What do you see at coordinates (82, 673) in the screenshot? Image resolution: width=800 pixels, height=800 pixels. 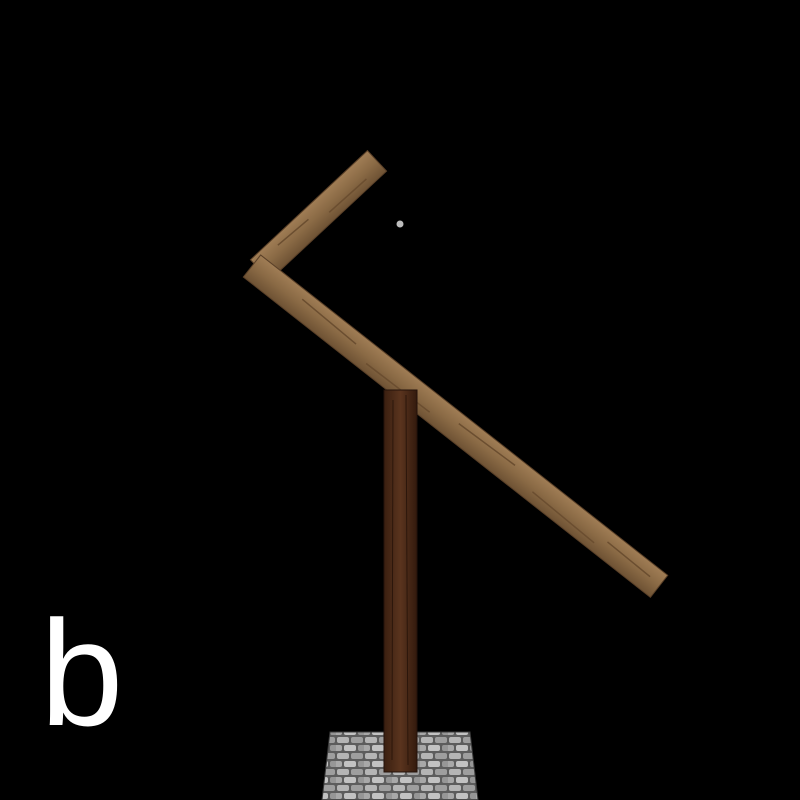 I see `panel-label: b` at bounding box center [82, 673].